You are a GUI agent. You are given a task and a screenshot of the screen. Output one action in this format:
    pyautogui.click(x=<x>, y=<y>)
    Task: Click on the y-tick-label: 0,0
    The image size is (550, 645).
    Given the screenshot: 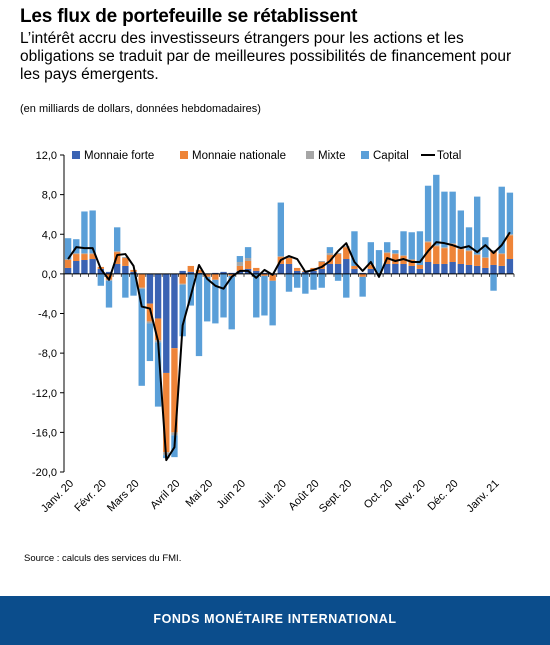 What is the action you would take?
    pyautogui.click(x=49, y=275)
    